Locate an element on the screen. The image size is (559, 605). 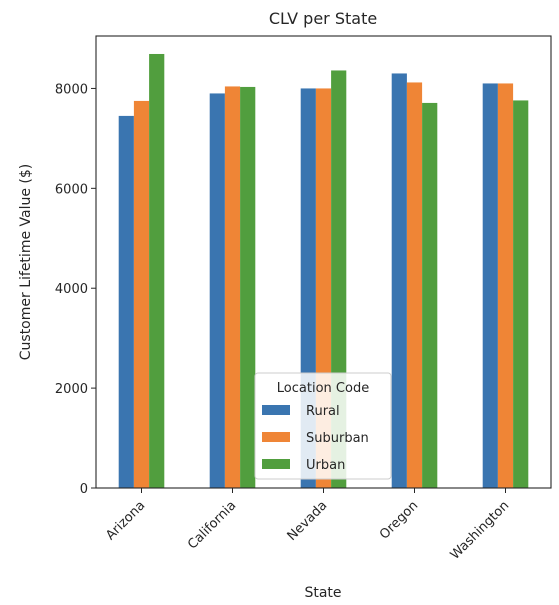
legend-box is located at coordinates (323, 426).